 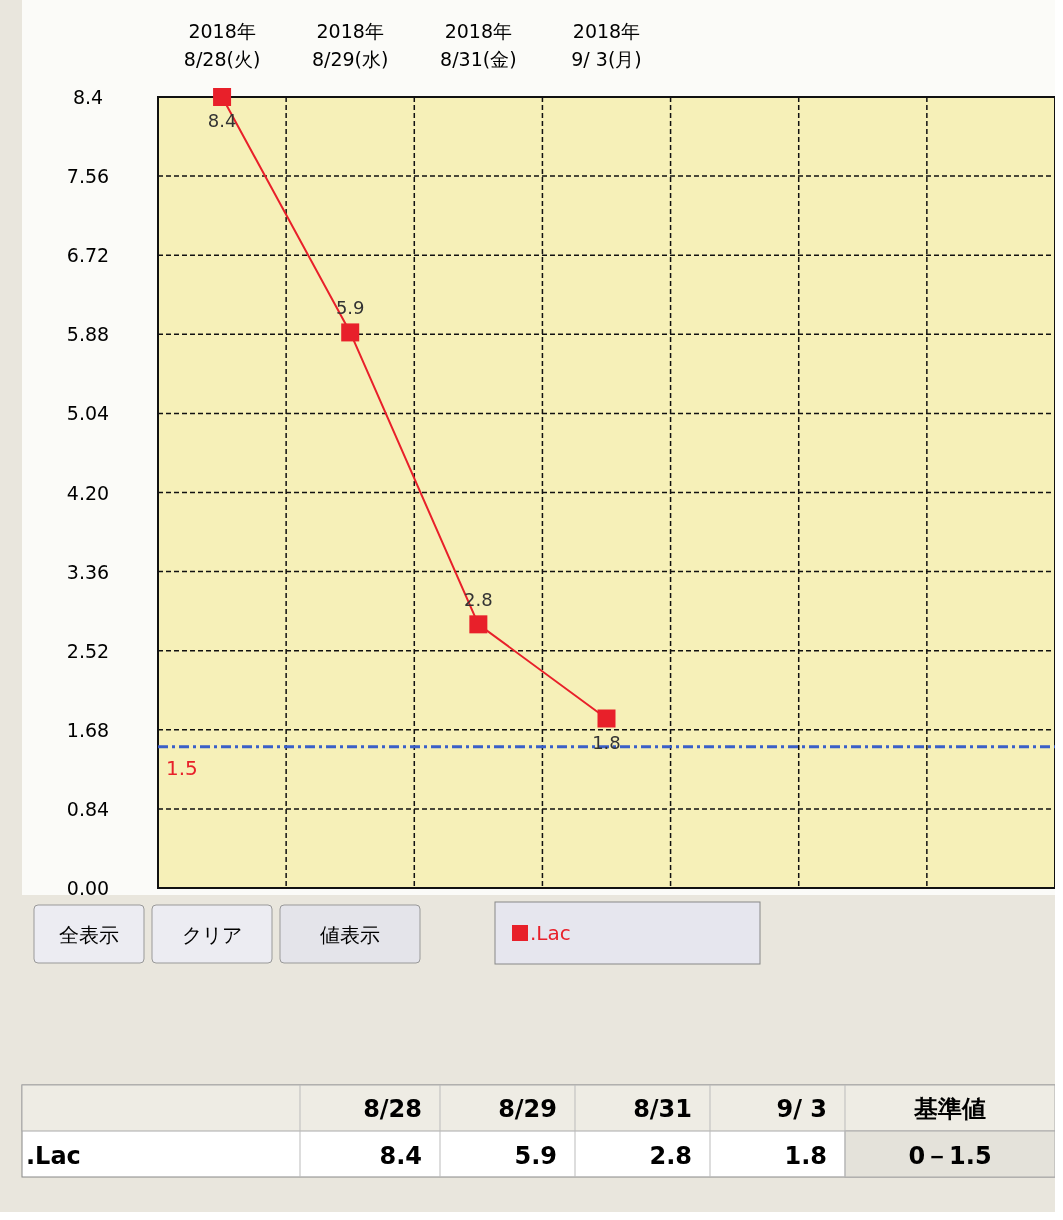 I want to click on x-tick-label: 2018年 9/ 3(月), so click(x=606, y=45).